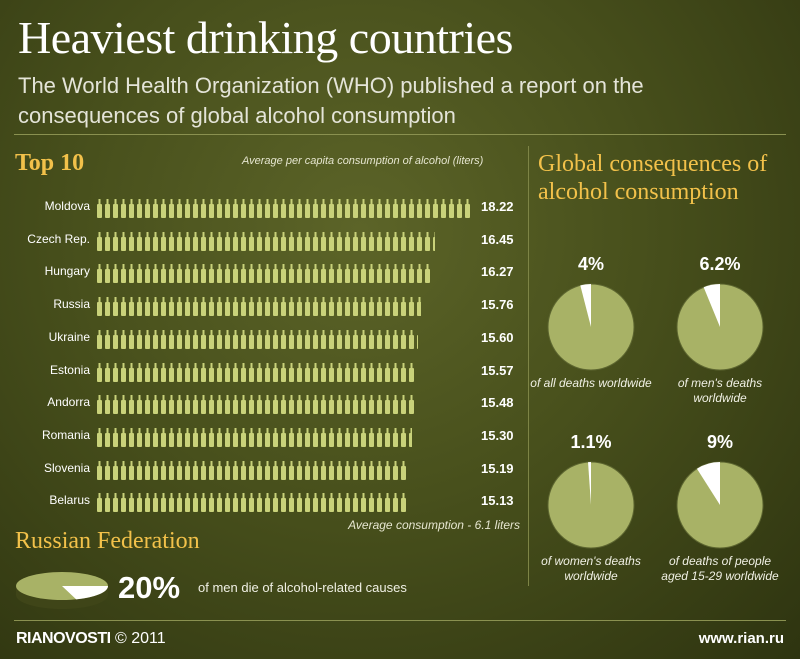  Describe the element at coordinates (68, 402) in the screenshot. I see `bar-category-label: Andorra` at that location.